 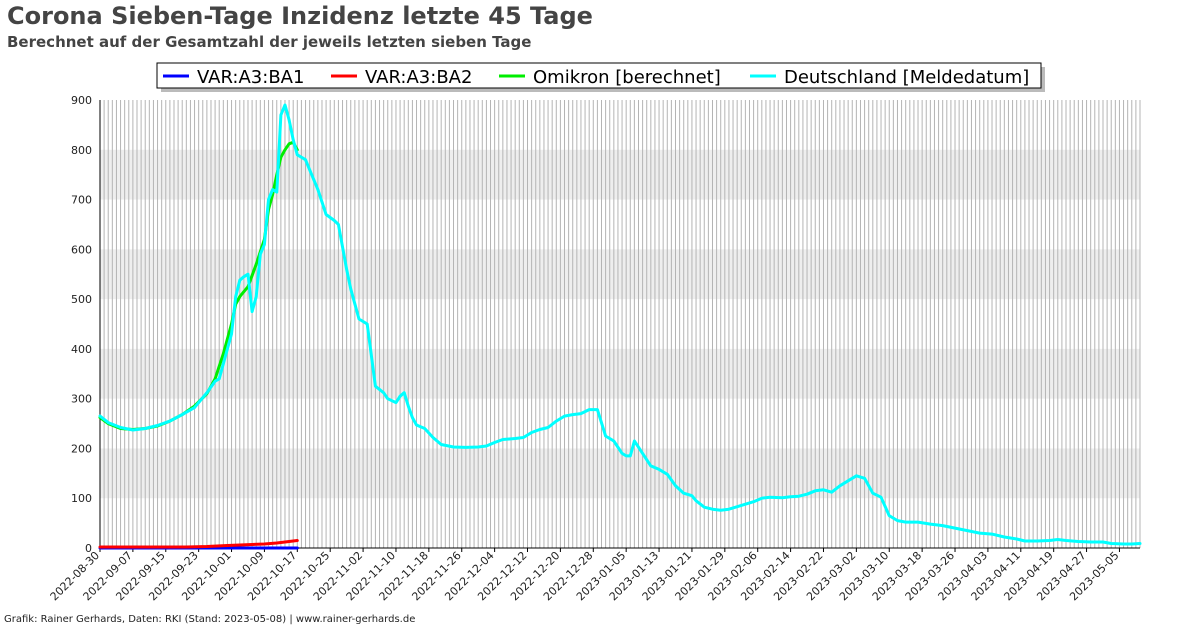 I want to click on y-tick-label: 500, so click(x=81, y=299).